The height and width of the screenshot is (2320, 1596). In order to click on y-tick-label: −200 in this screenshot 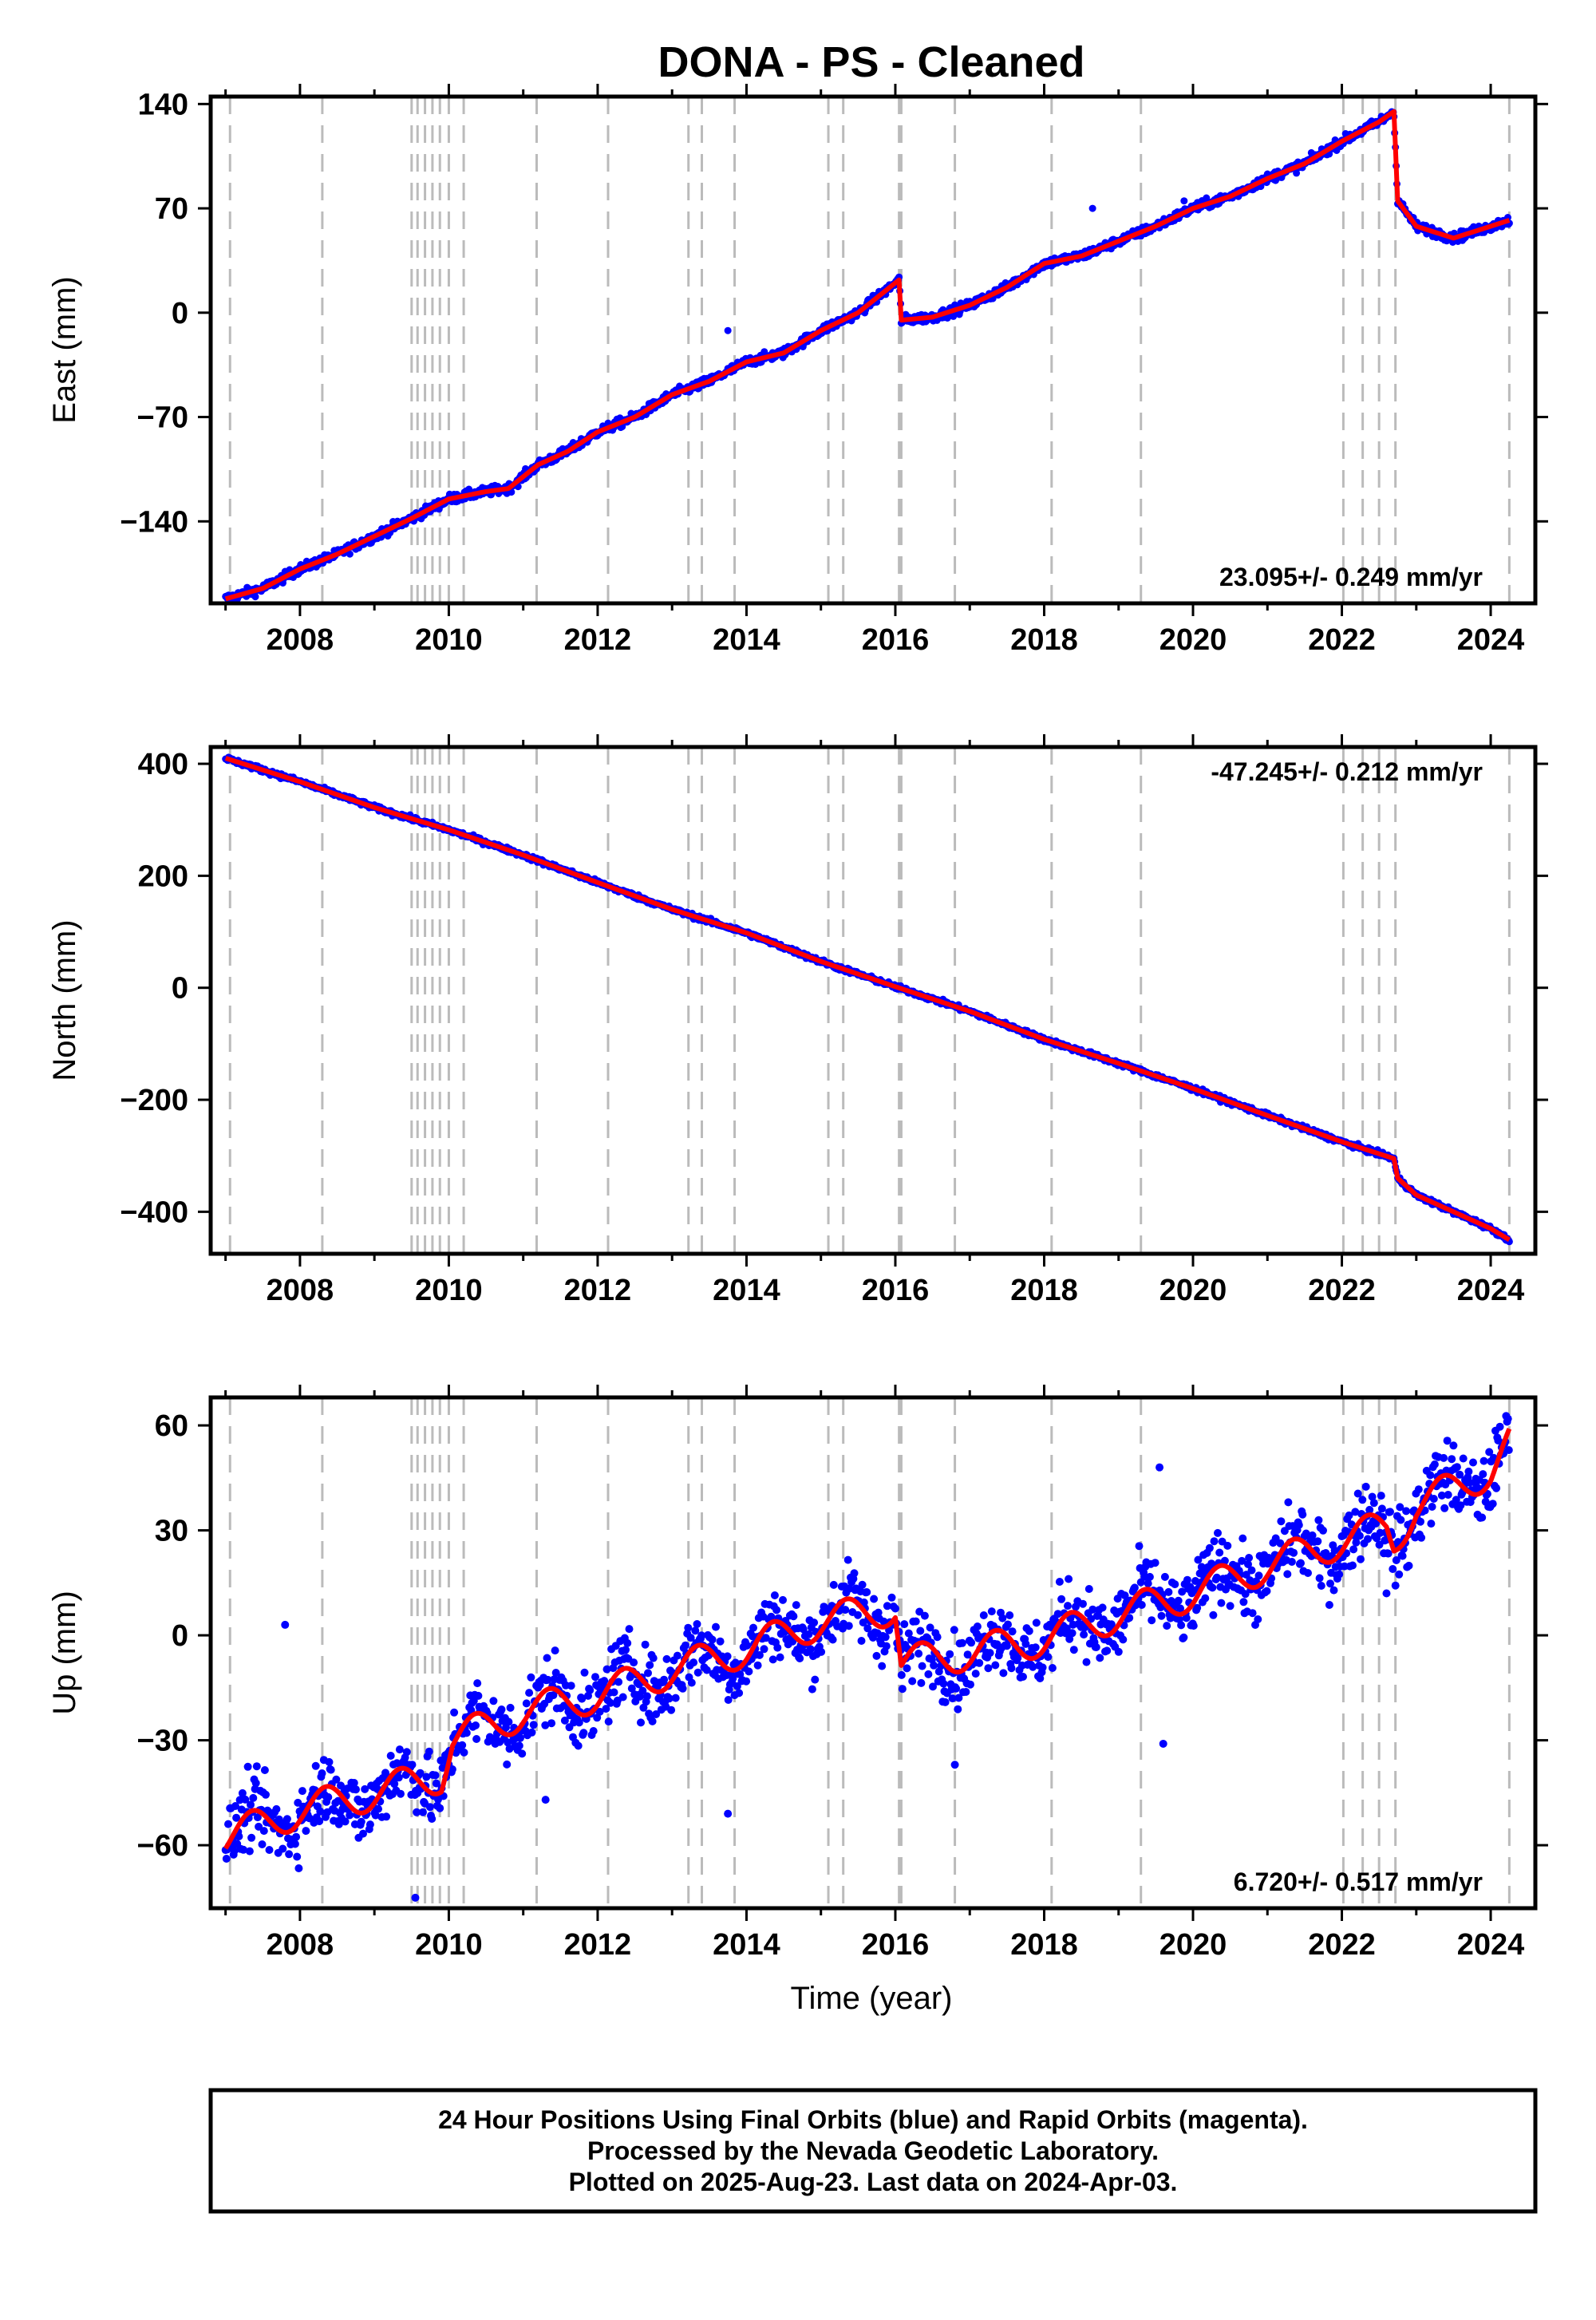, I will do `click(154, 1100)`.